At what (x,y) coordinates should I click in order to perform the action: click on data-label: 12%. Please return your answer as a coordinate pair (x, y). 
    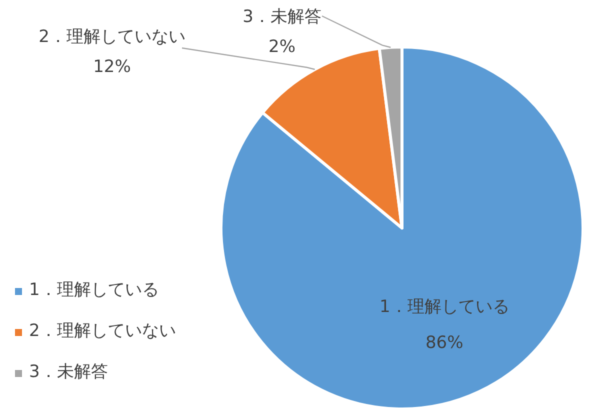
    Looking at the image, I should click on (112, 67).